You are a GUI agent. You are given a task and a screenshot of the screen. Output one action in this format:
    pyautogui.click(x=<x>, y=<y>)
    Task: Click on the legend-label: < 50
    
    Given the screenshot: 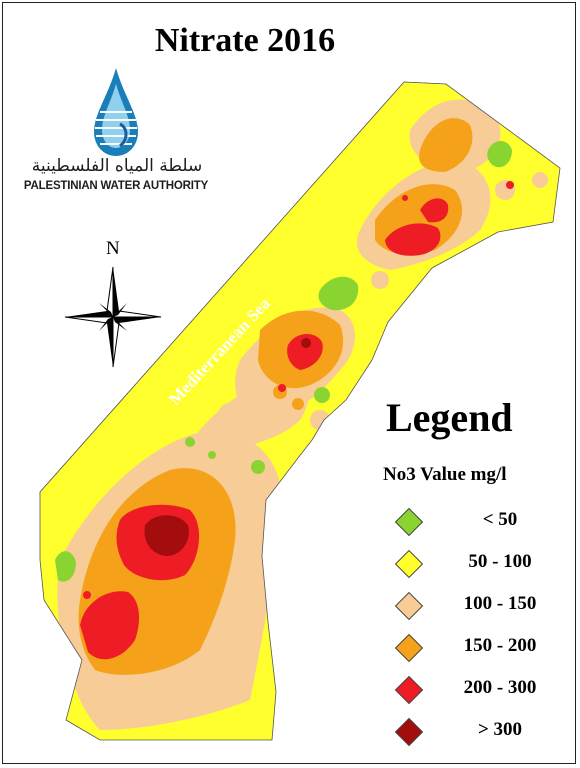 What is the action you would take?
    pyautogui.click(x=500, y=519)
    